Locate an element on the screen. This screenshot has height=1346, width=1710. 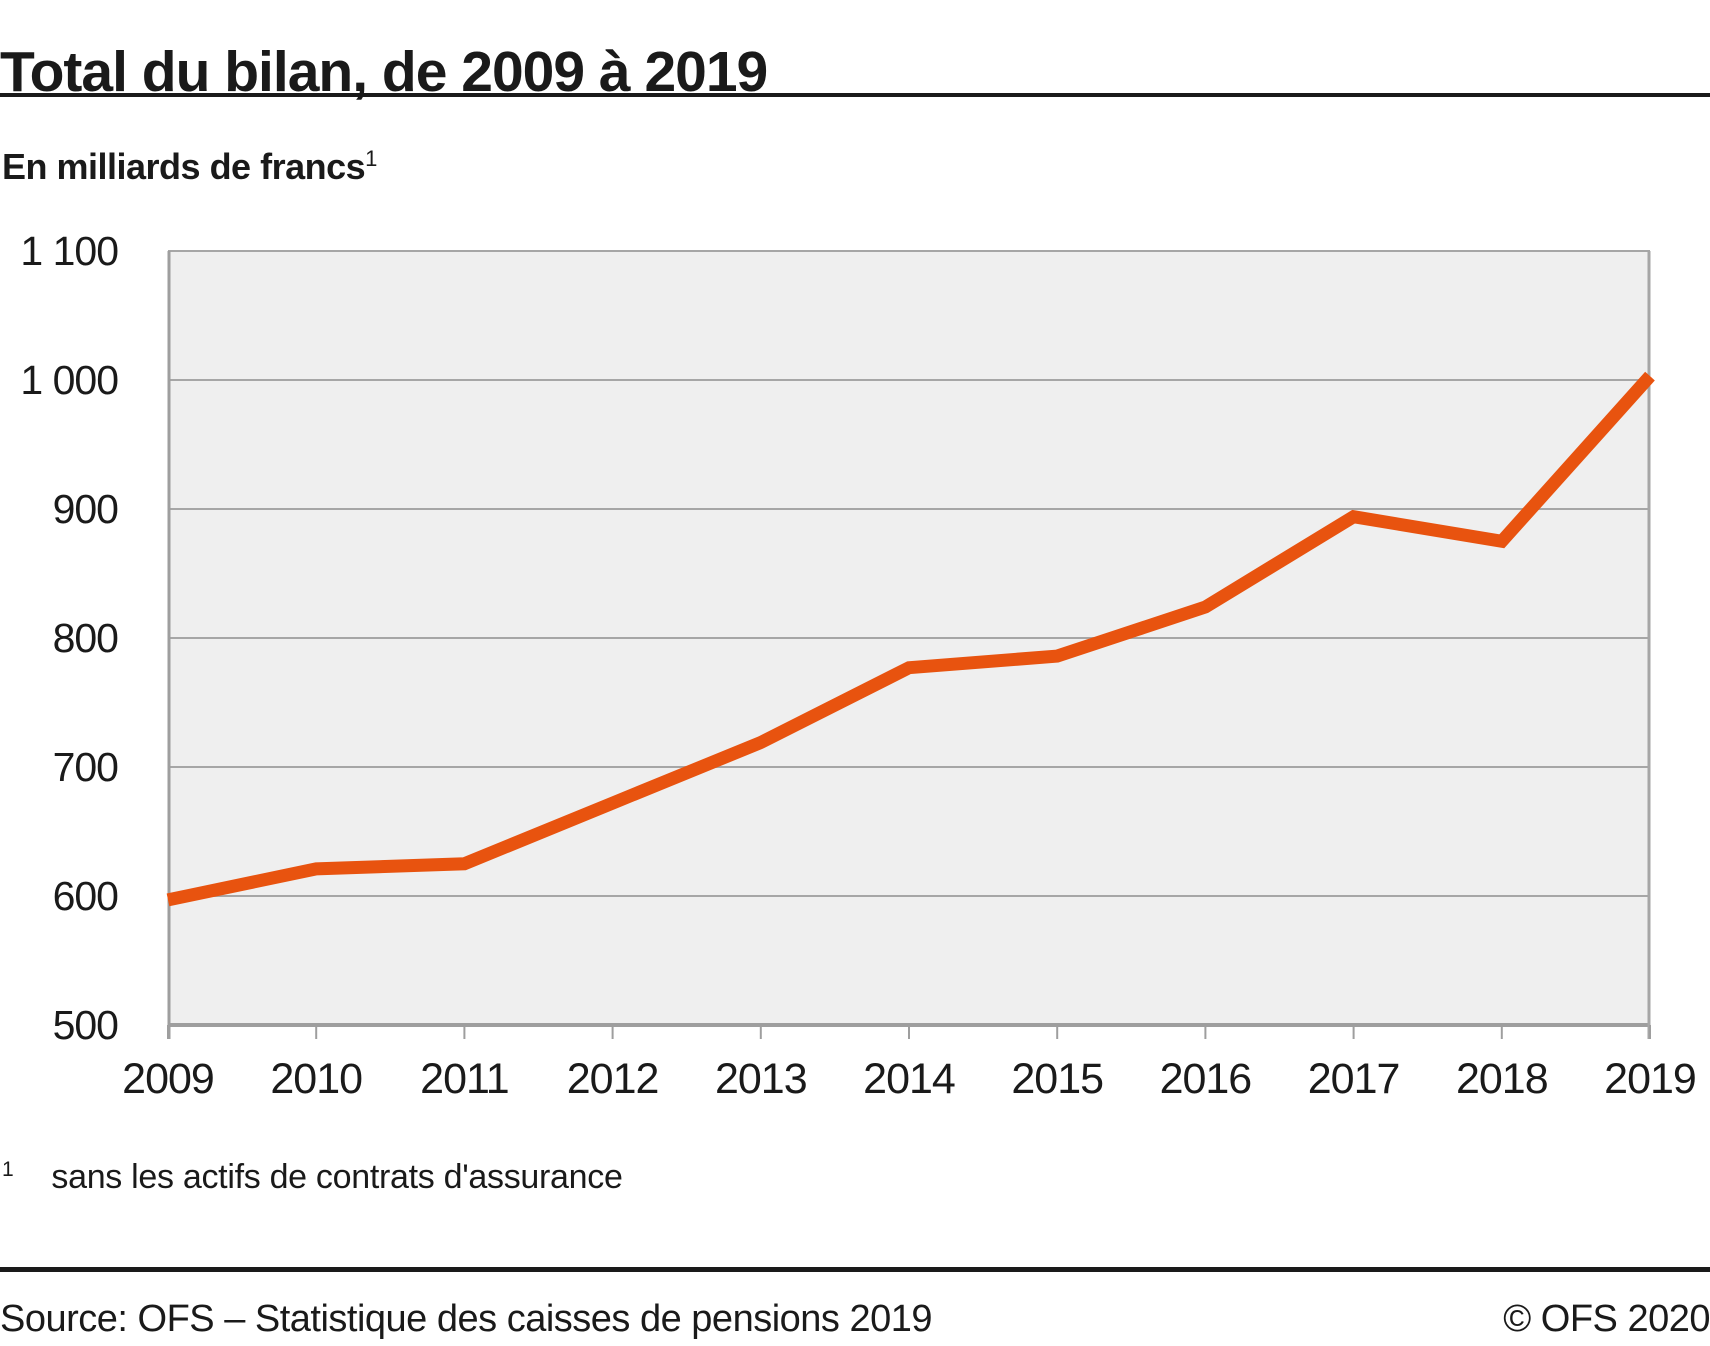
x-tick-label: 2016 is located at coordinates (1206, 1079).